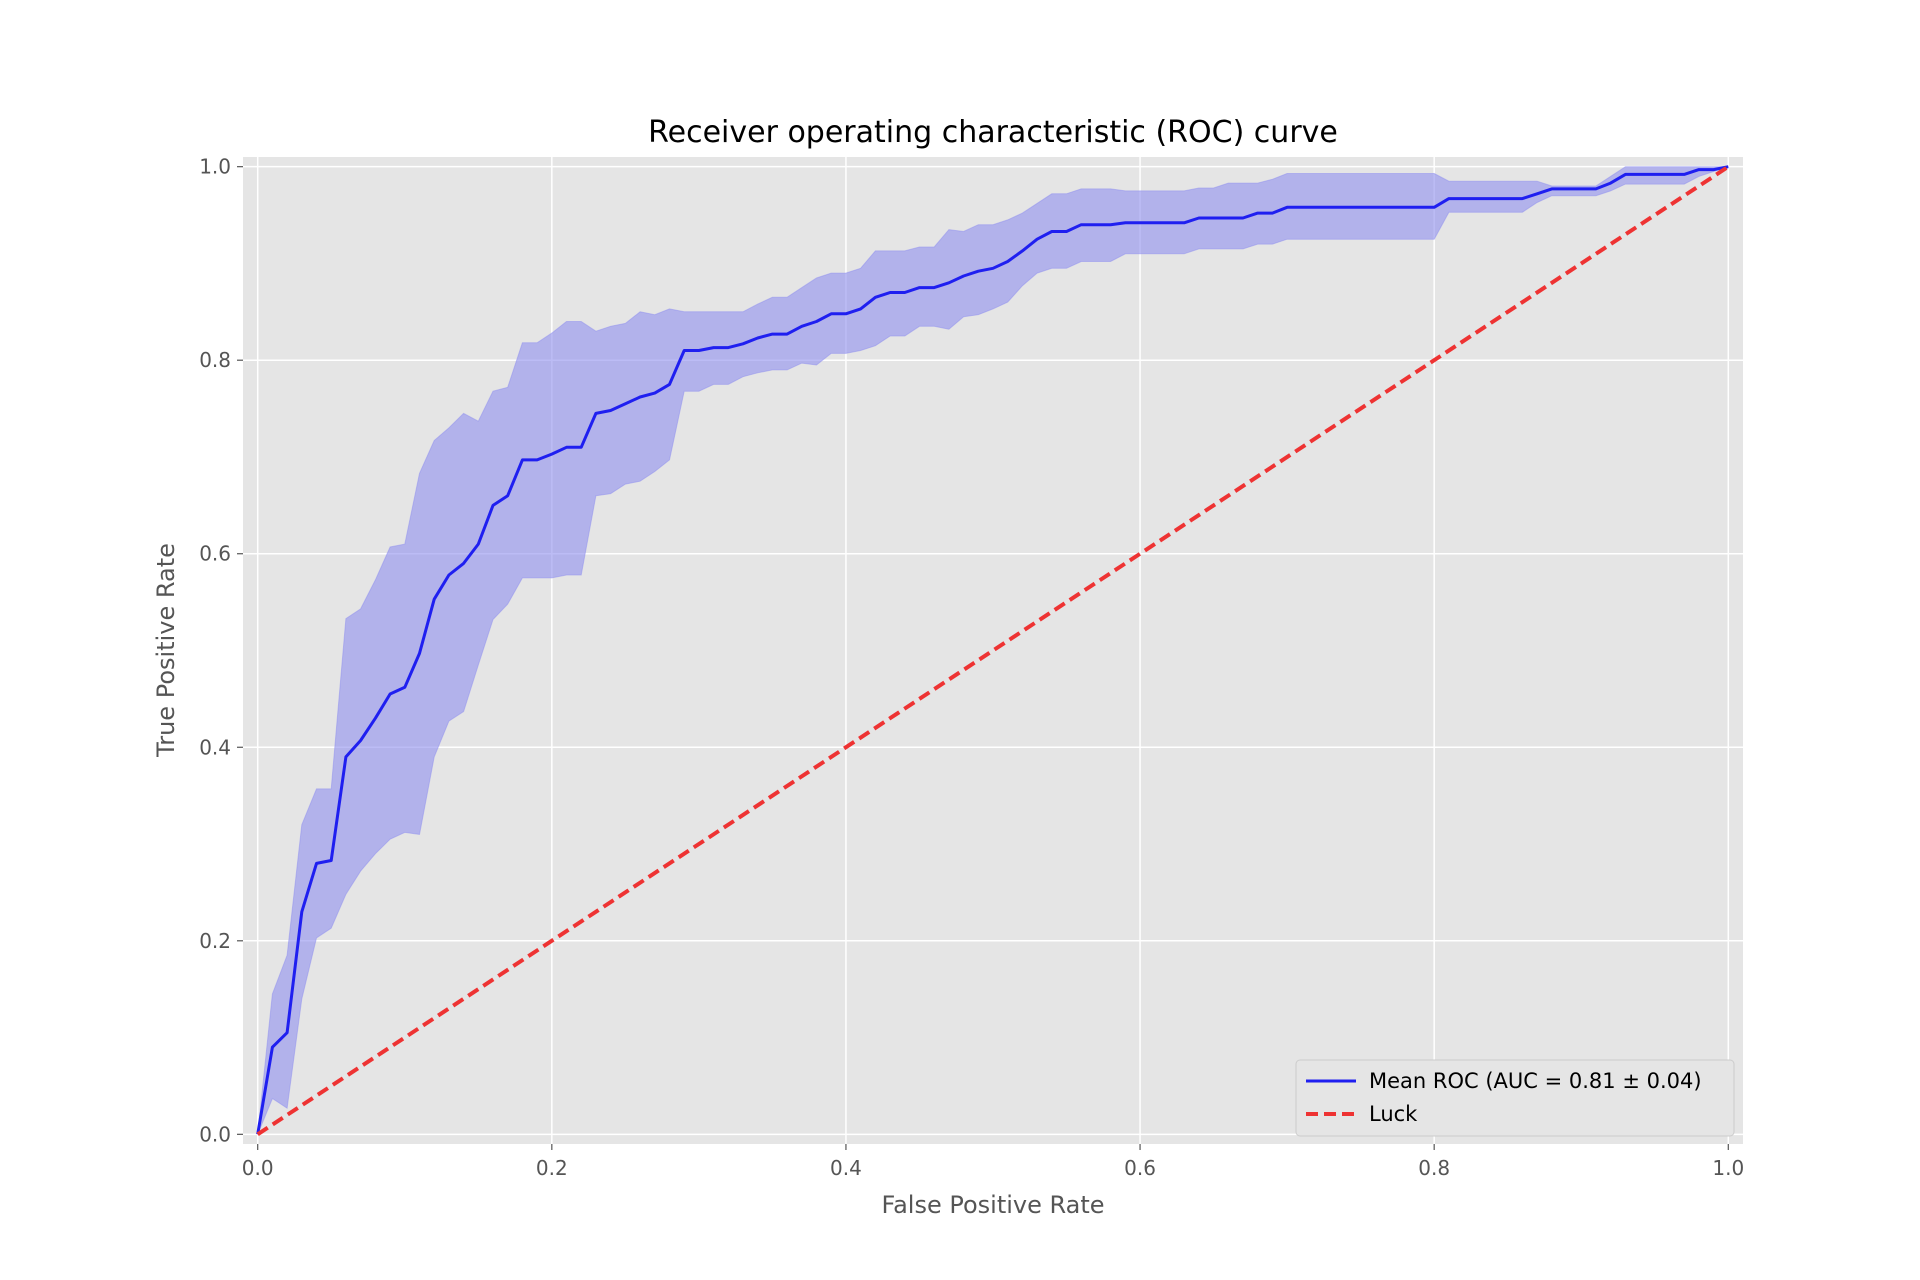 This screenshot has width=1920, height=1280. I want to click on y-tick-label: 0.6, so click(215, 554).